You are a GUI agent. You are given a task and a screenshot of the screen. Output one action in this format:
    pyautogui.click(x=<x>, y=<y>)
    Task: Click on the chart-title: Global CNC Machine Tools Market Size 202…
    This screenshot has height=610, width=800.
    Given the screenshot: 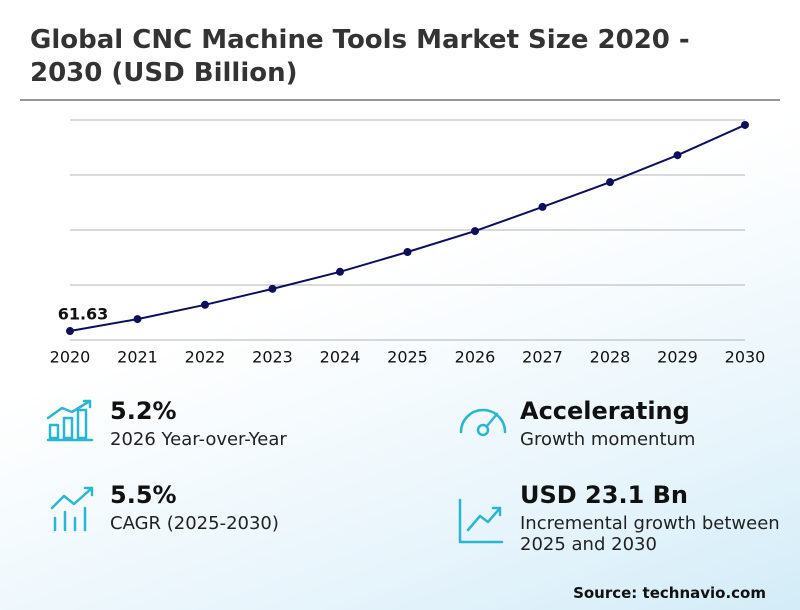 What is the action you would take?
    pyautogui.click(x=360, y=56)
    